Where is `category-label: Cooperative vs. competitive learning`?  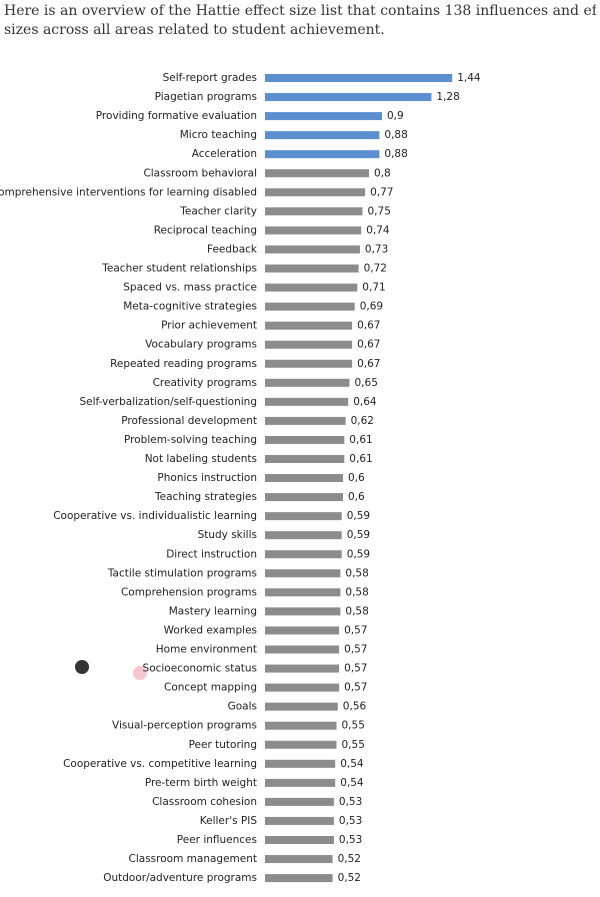
category-label: Cooperative vs. competitive learning is located at coordinates (160, 764).